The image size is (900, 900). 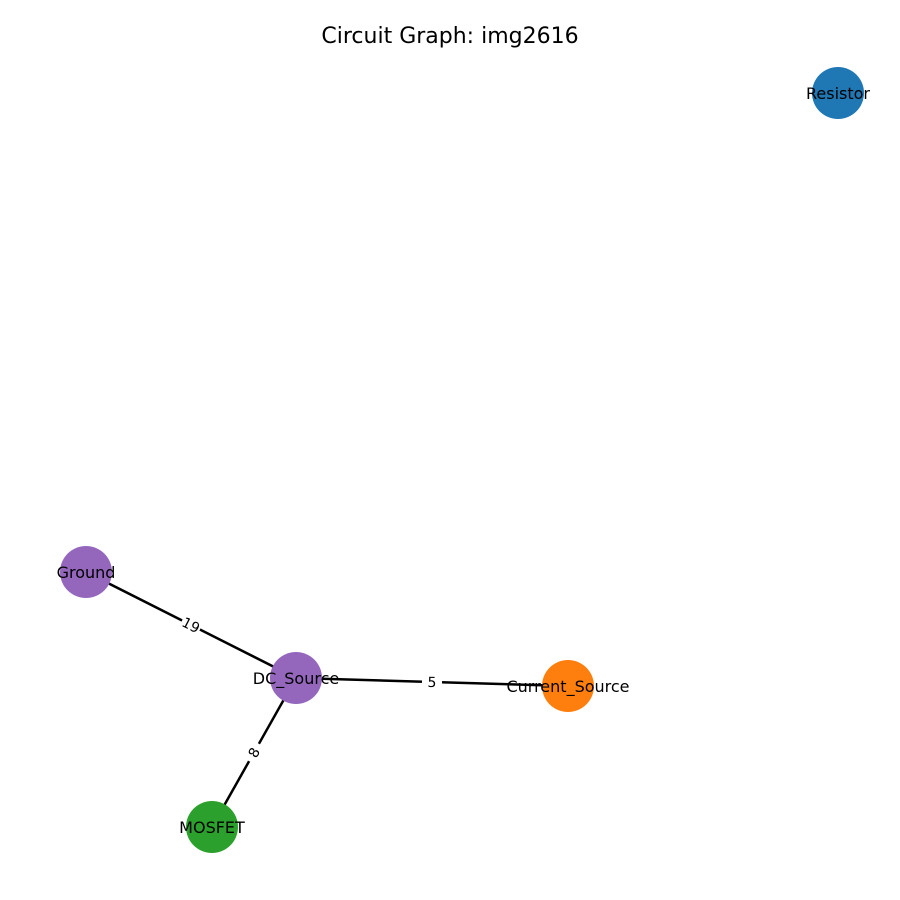 I want to click on node-label-mosfet: MOSFET, so click(x=212, y=827).